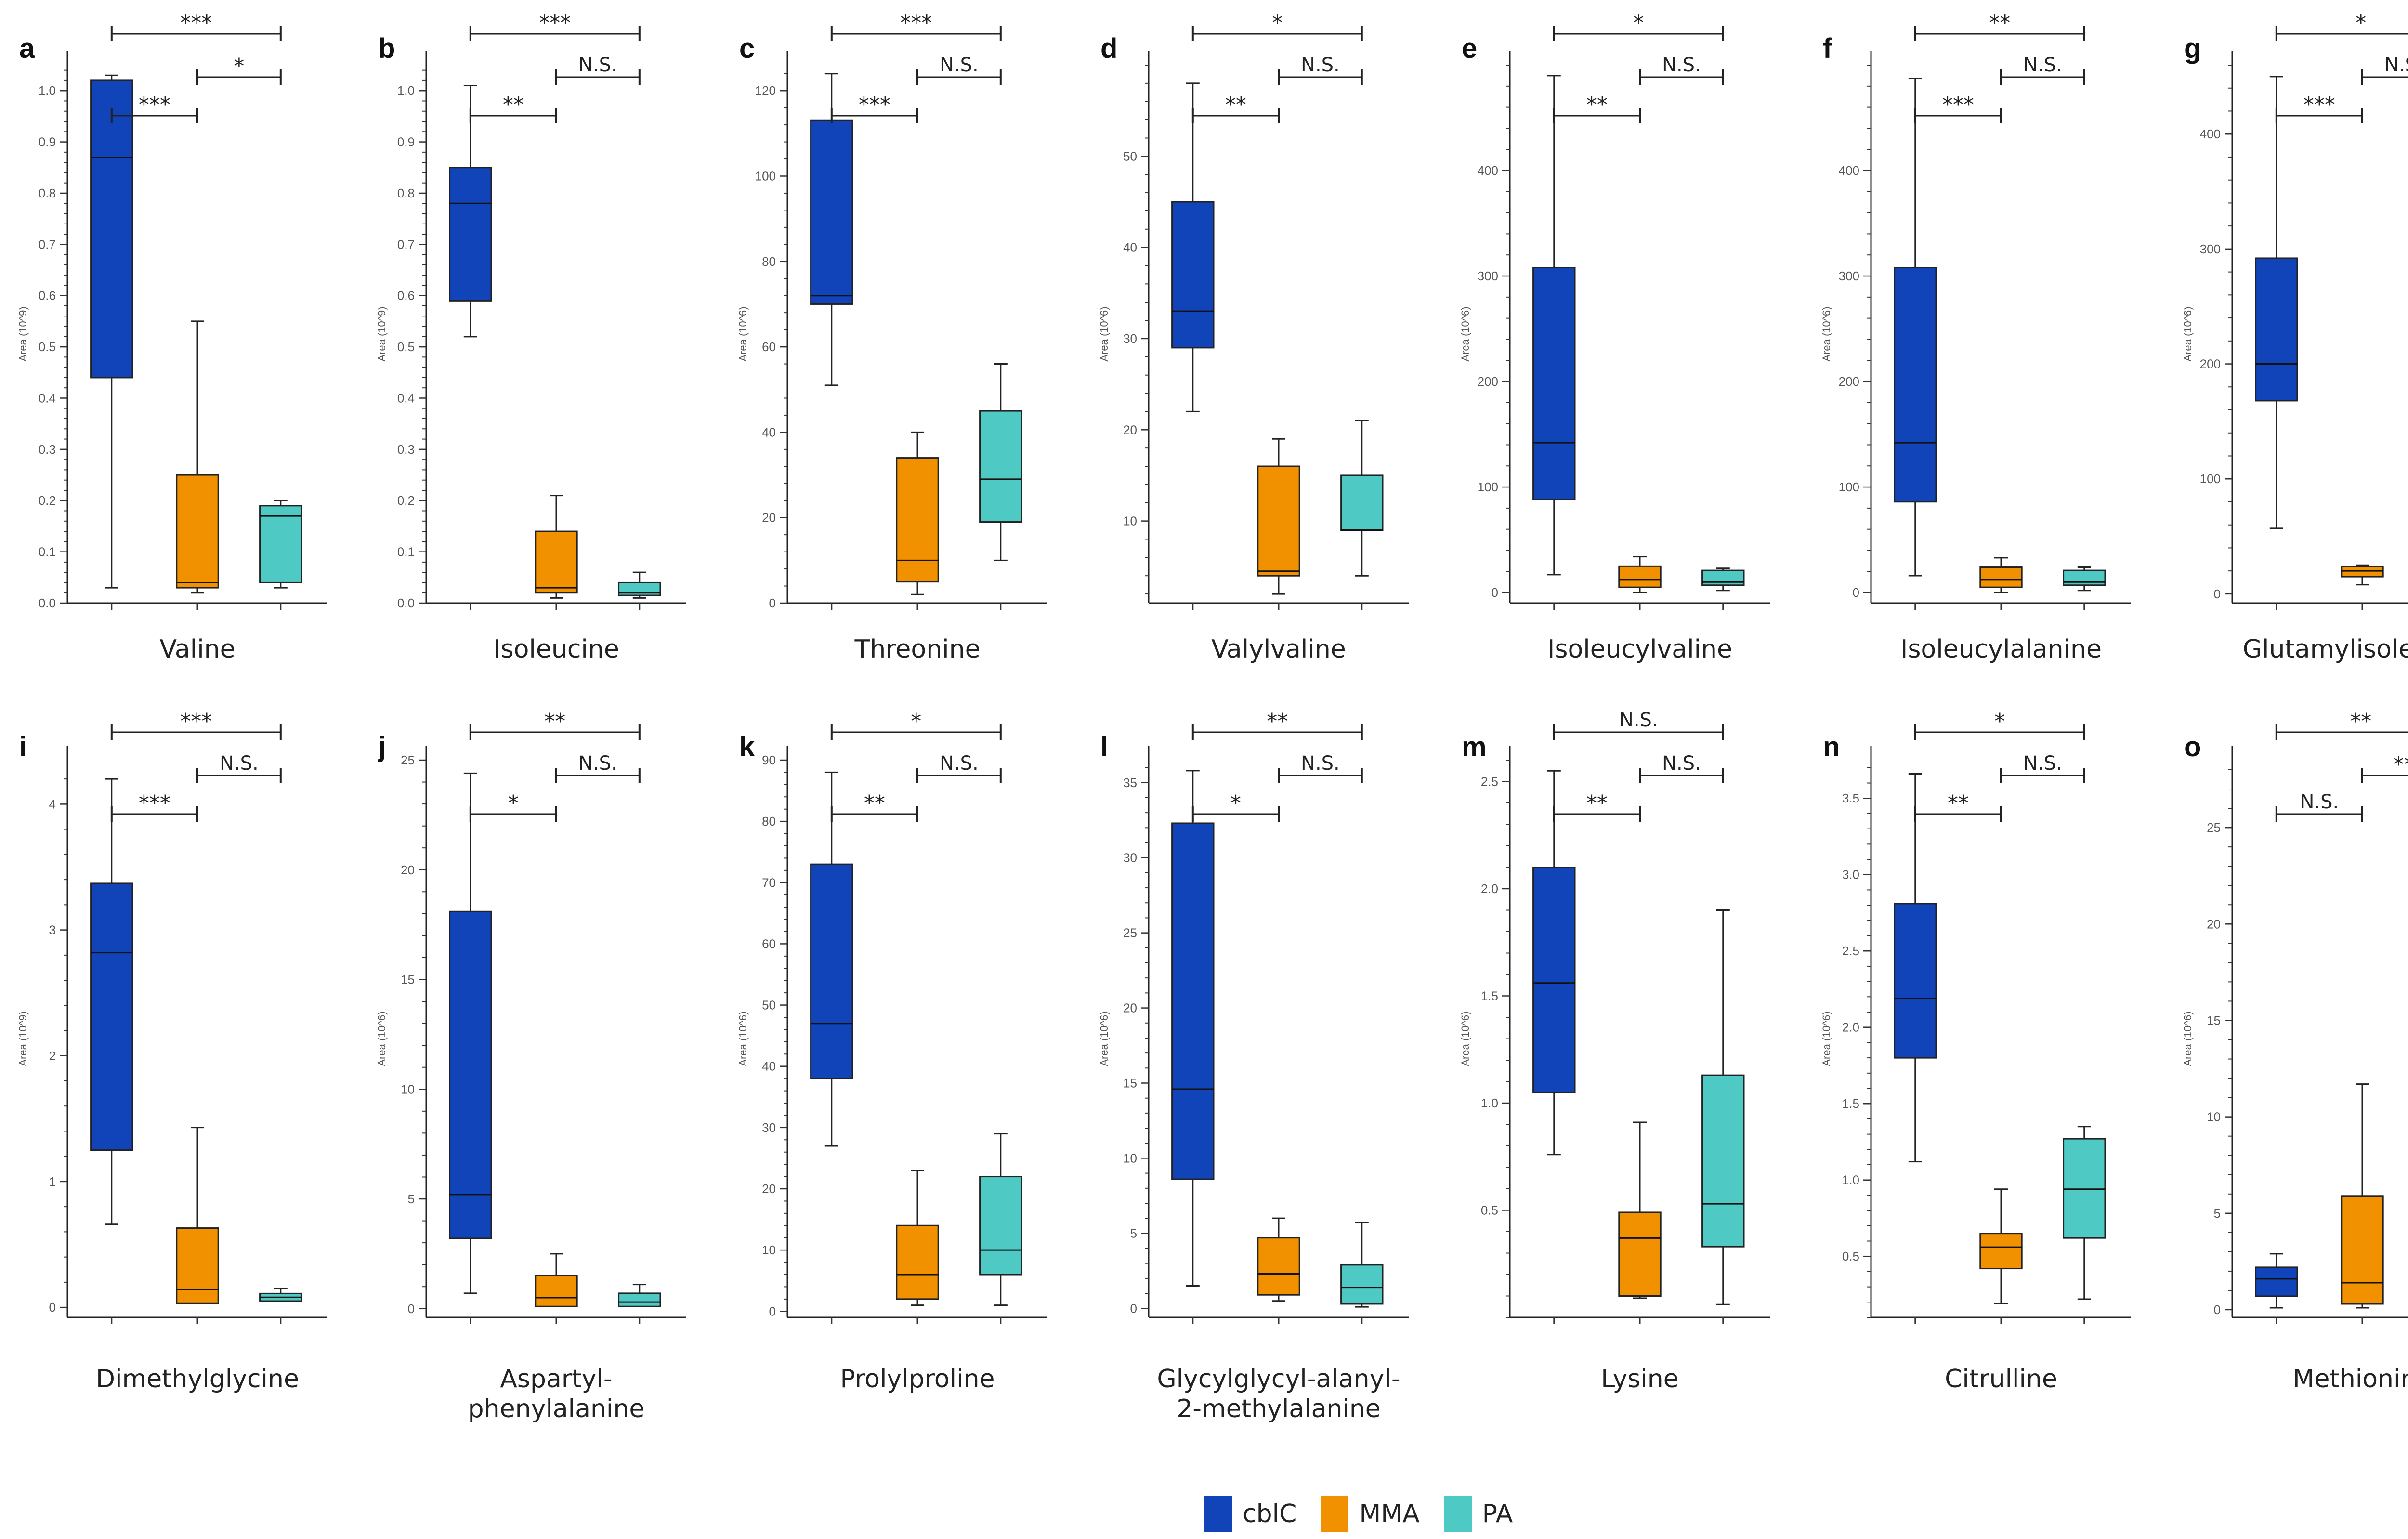  Describe the element at coordinates (1497, 1514) in the screenshot. I see `legend-label-pa: PA` at that location.